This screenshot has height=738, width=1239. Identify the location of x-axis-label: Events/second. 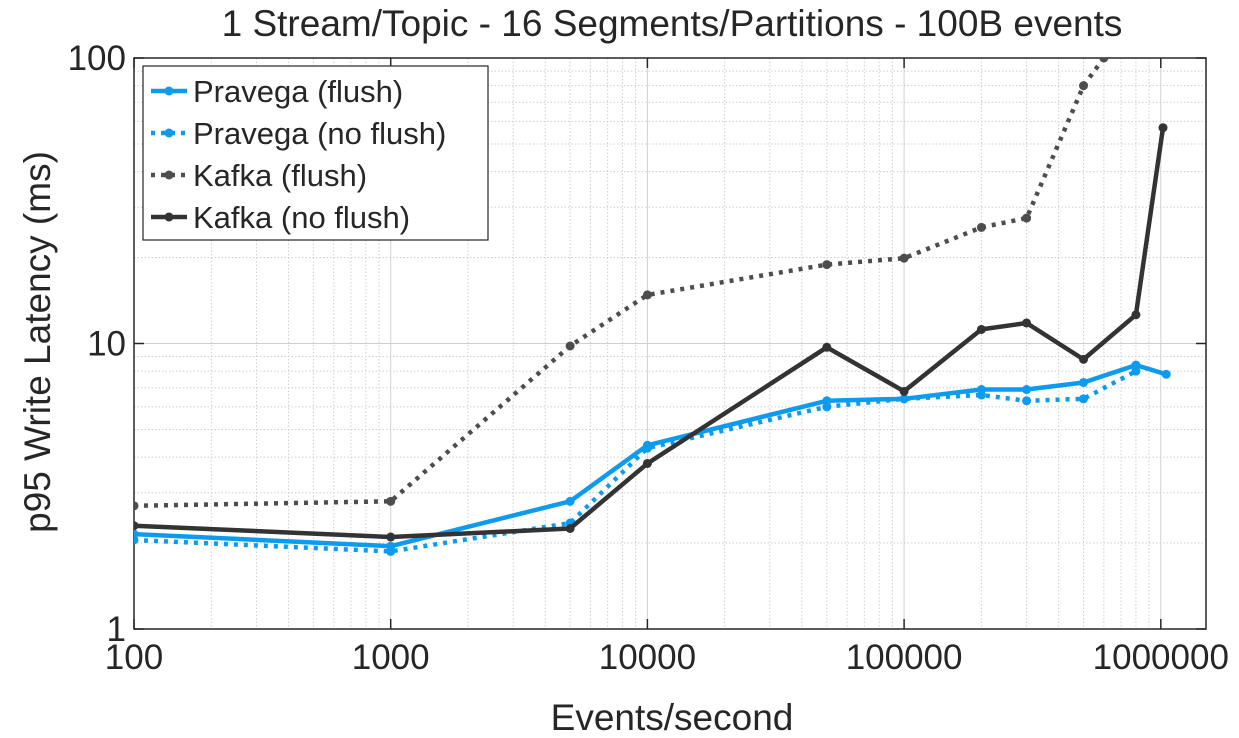
(672, 717).